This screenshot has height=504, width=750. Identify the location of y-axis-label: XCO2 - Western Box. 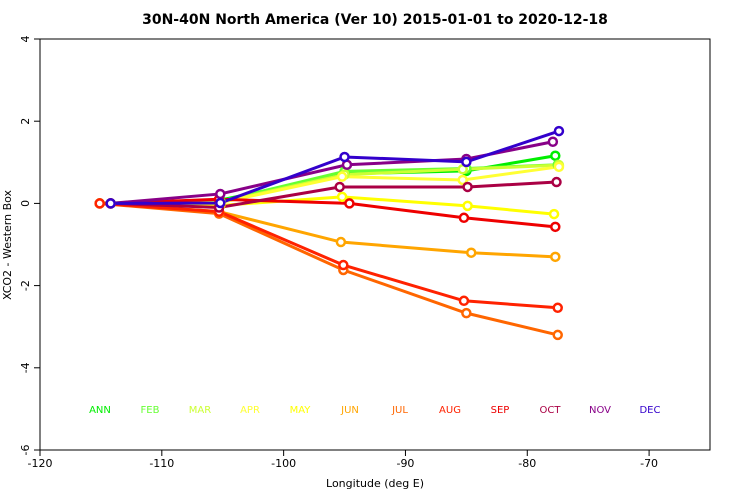
(7, 244).